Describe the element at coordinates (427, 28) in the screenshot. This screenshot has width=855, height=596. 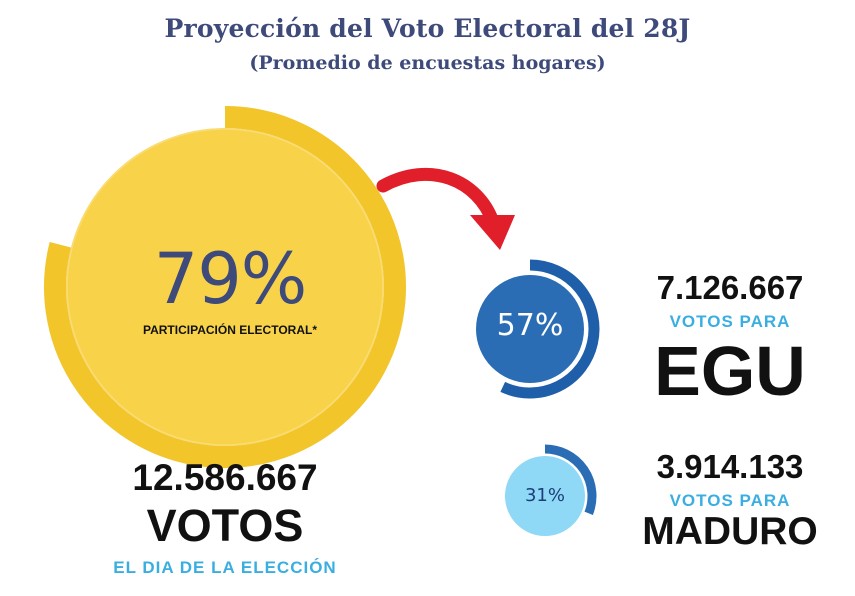
I see `page-title: Proyección del Voto Electoral del 28J` at that location.